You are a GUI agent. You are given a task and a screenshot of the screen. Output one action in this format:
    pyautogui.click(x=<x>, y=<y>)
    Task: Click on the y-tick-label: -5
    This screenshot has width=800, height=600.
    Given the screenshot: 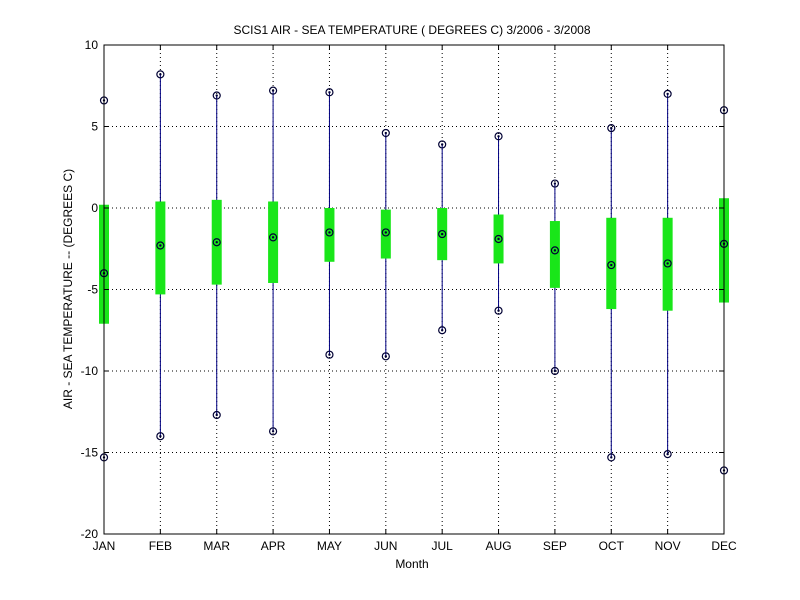 What is the action you would take?
    pyautogui.click(x=92, y=290)
    